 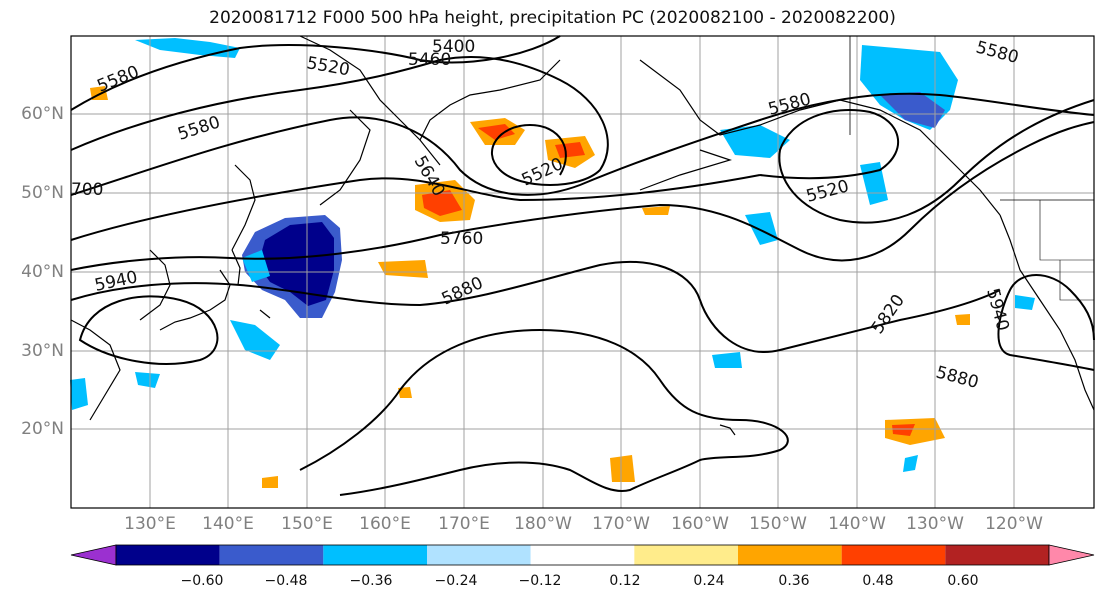 What do you see at coordinates (42, 272) in the screenshot?
I see `lat-label: 40°N` at bounding box center [42, 272].